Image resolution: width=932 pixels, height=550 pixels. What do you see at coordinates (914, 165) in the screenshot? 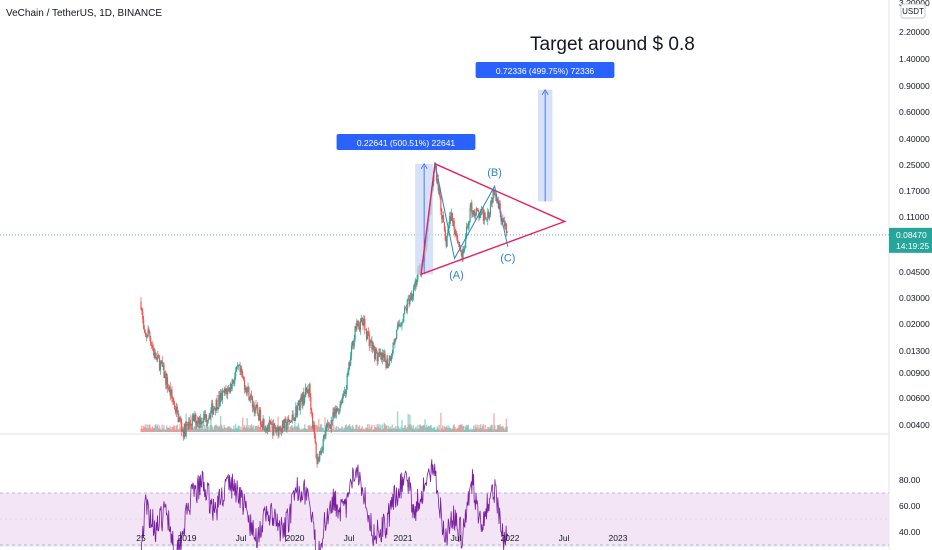
I see `price-tick-5: 0.25000` at bounding box center [914, 165].